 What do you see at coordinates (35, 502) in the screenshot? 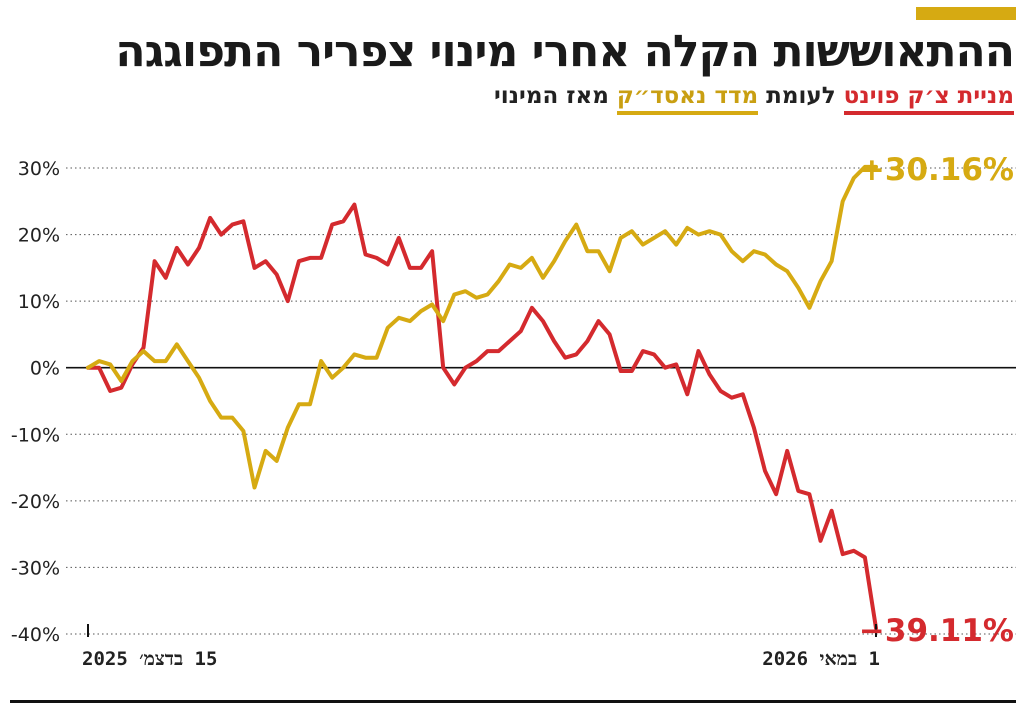
I see `y-tick-label: -20%` at bounding box center [35, 502].